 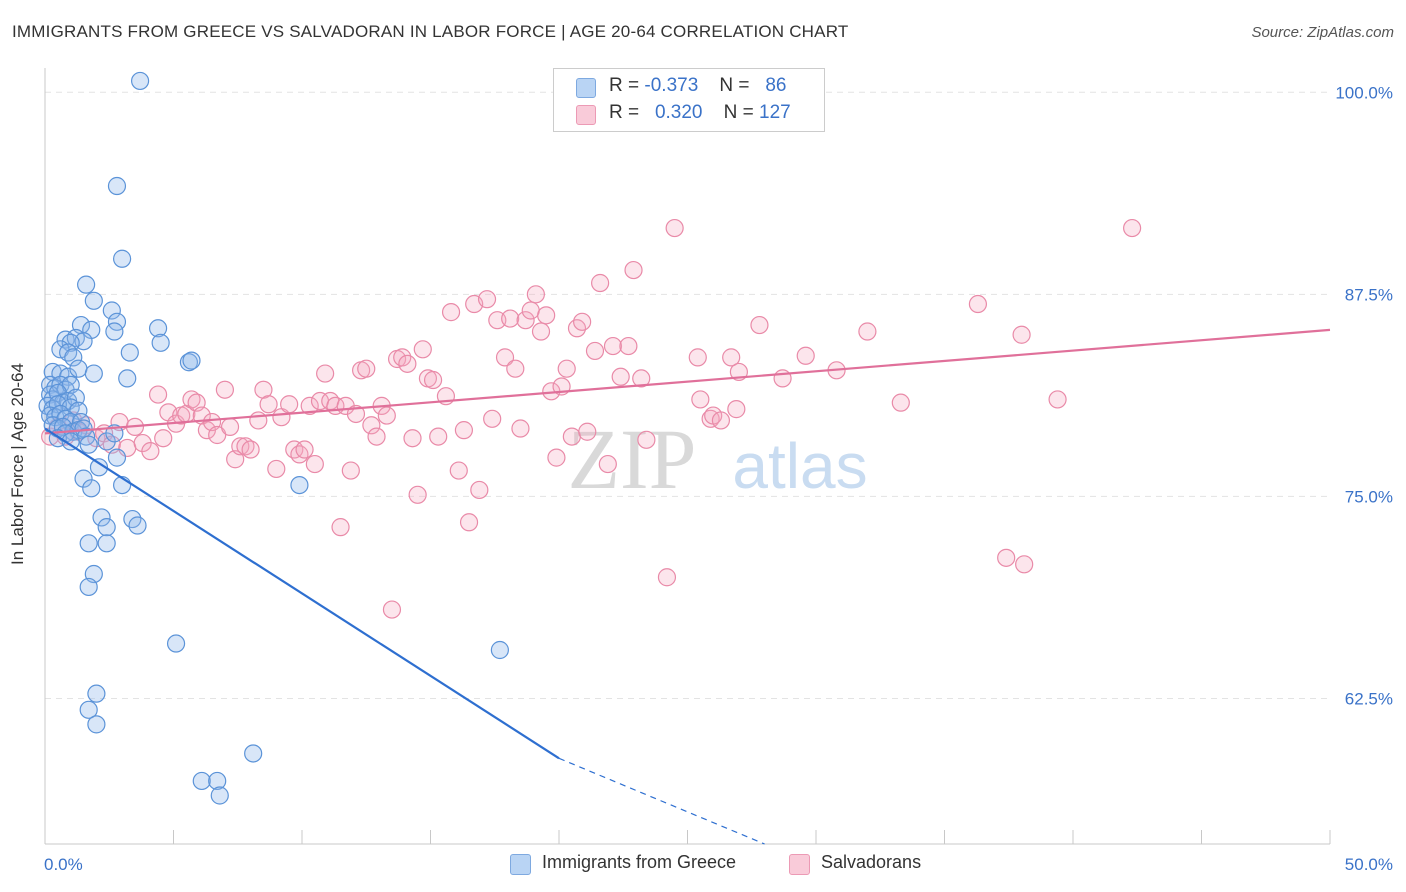 What do you see at coordinates (775, 112) in the screenshot?
I see `legend-n-value-salvadoran: 127` at bounding box center [775, 112].